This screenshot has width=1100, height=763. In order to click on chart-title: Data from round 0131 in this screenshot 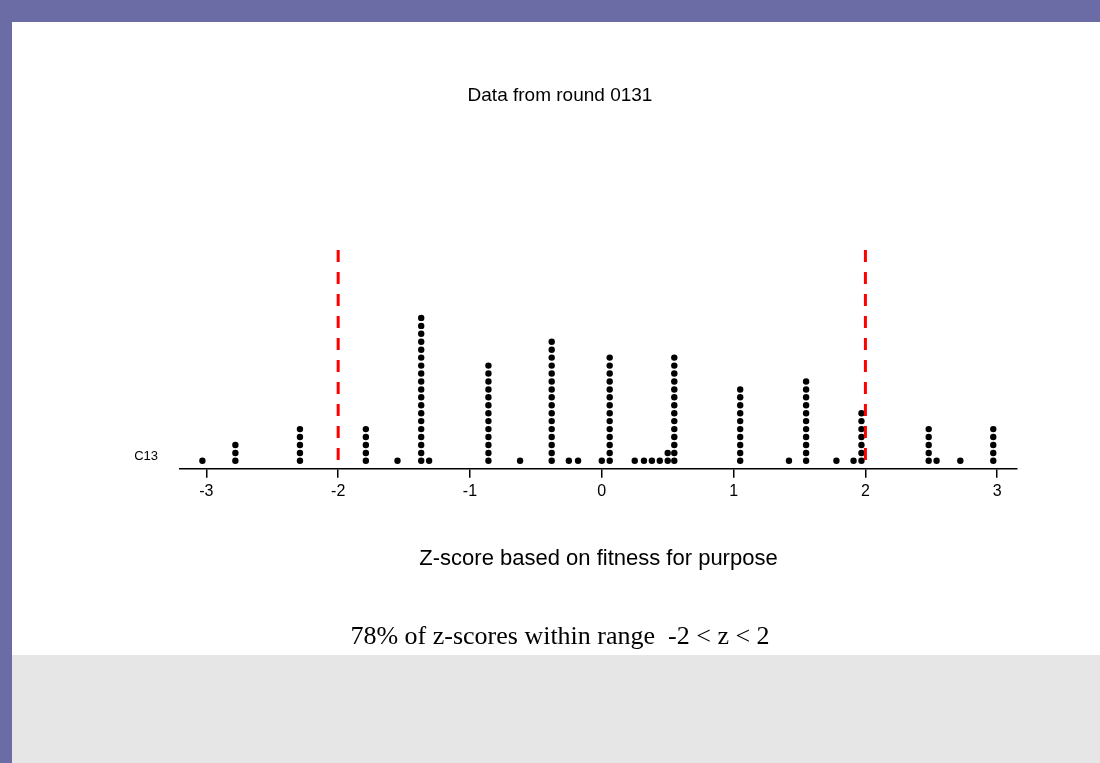, I will do `click(560, 94)`.